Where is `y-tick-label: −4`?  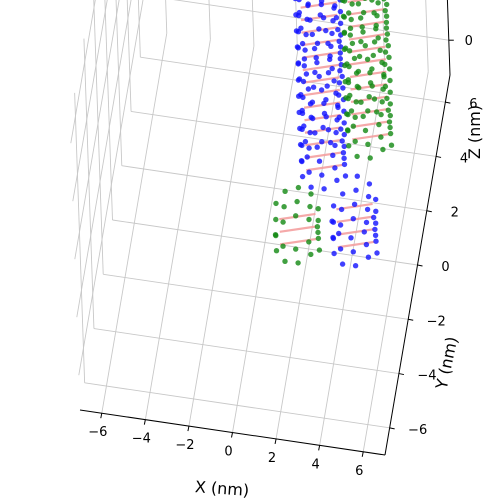 y-tick-label: −4 is located at coordinates (426, 376).